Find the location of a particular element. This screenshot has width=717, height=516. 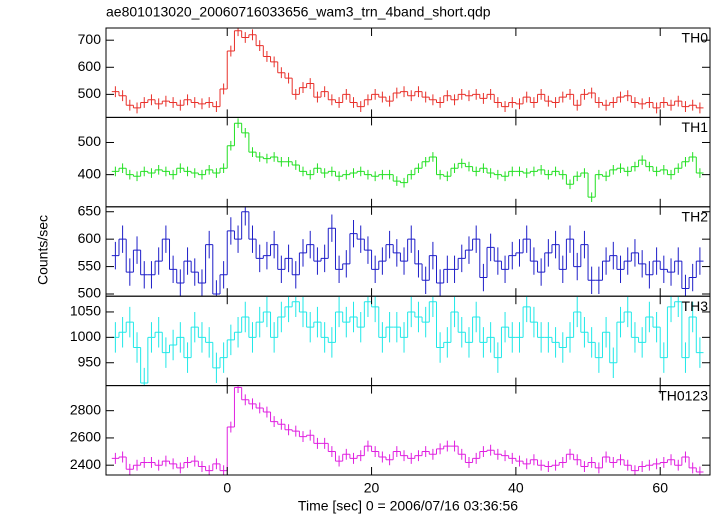

x-tick-label: 60 is located at coordinates (660, 488).